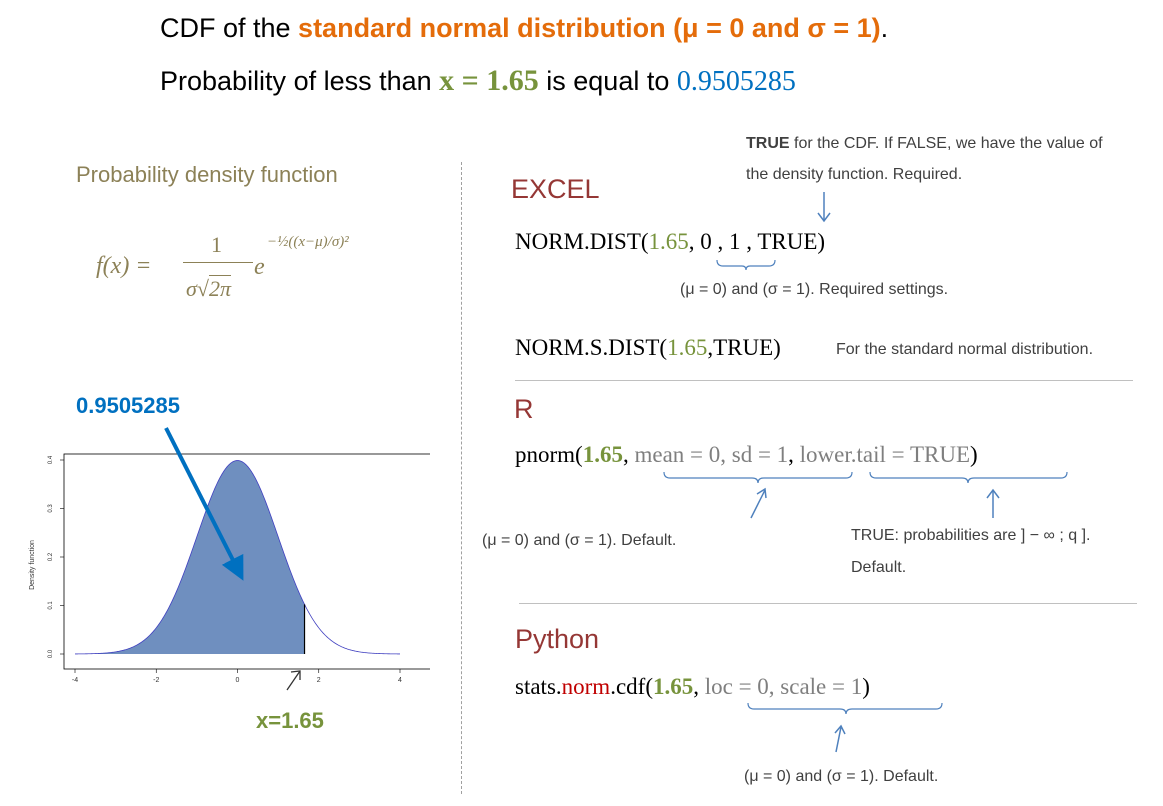 This screenshot has width=1163, height=806. What do you see at coordinates (744, 347) in the screenshot?
I see `excel-f2-rest: ,TRUE)` at bounding box center [744, 347].